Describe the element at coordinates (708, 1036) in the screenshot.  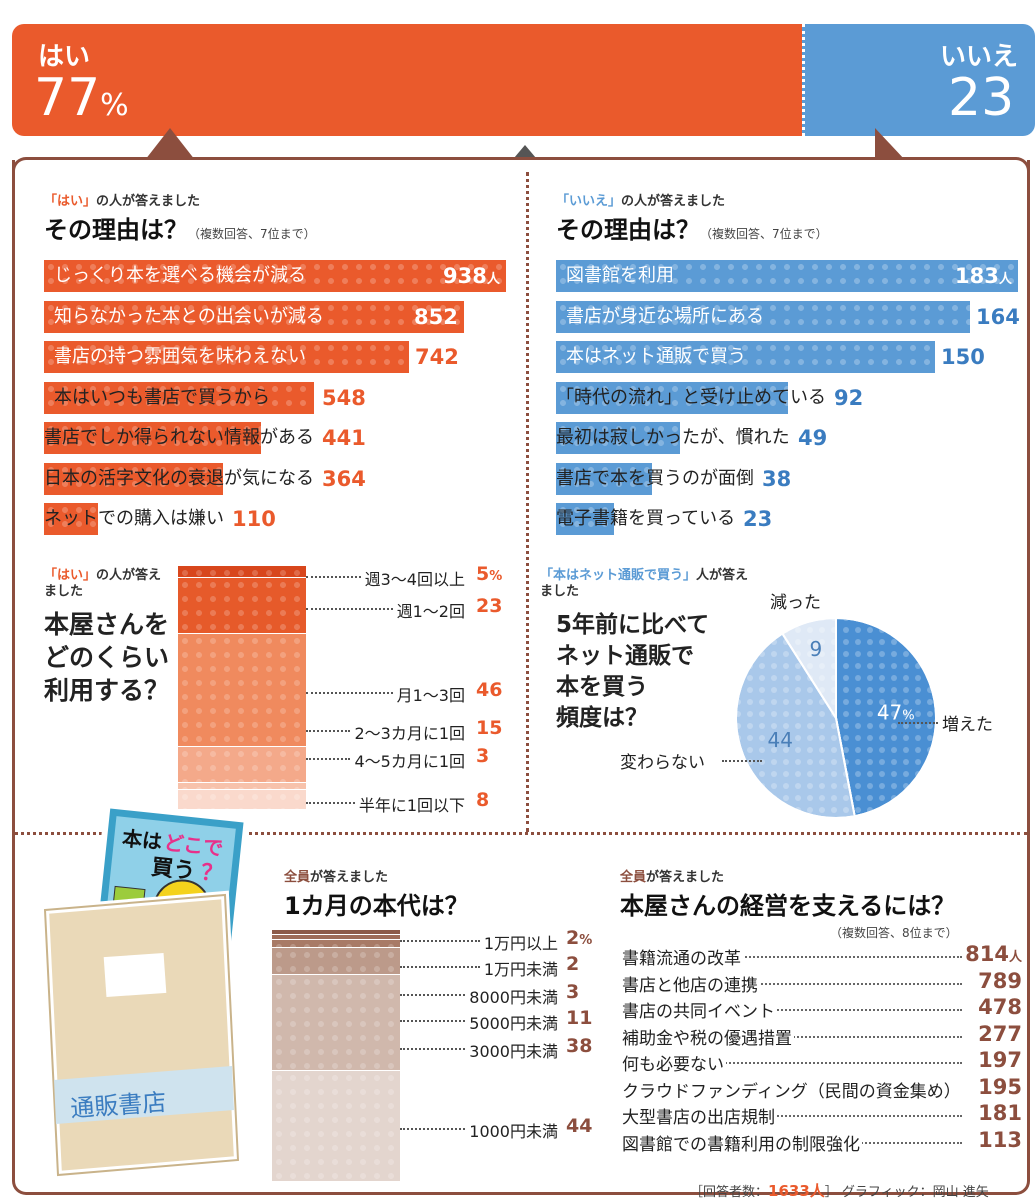
I see `support-label: 補助金や税の優遇措置` at that location.